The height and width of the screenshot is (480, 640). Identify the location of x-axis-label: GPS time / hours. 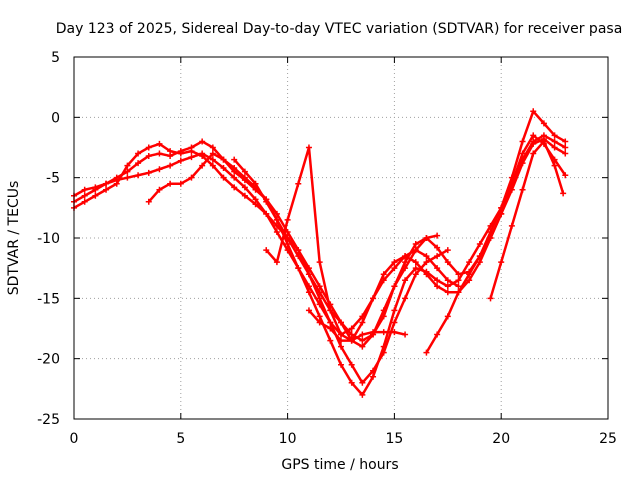
(339, 465).